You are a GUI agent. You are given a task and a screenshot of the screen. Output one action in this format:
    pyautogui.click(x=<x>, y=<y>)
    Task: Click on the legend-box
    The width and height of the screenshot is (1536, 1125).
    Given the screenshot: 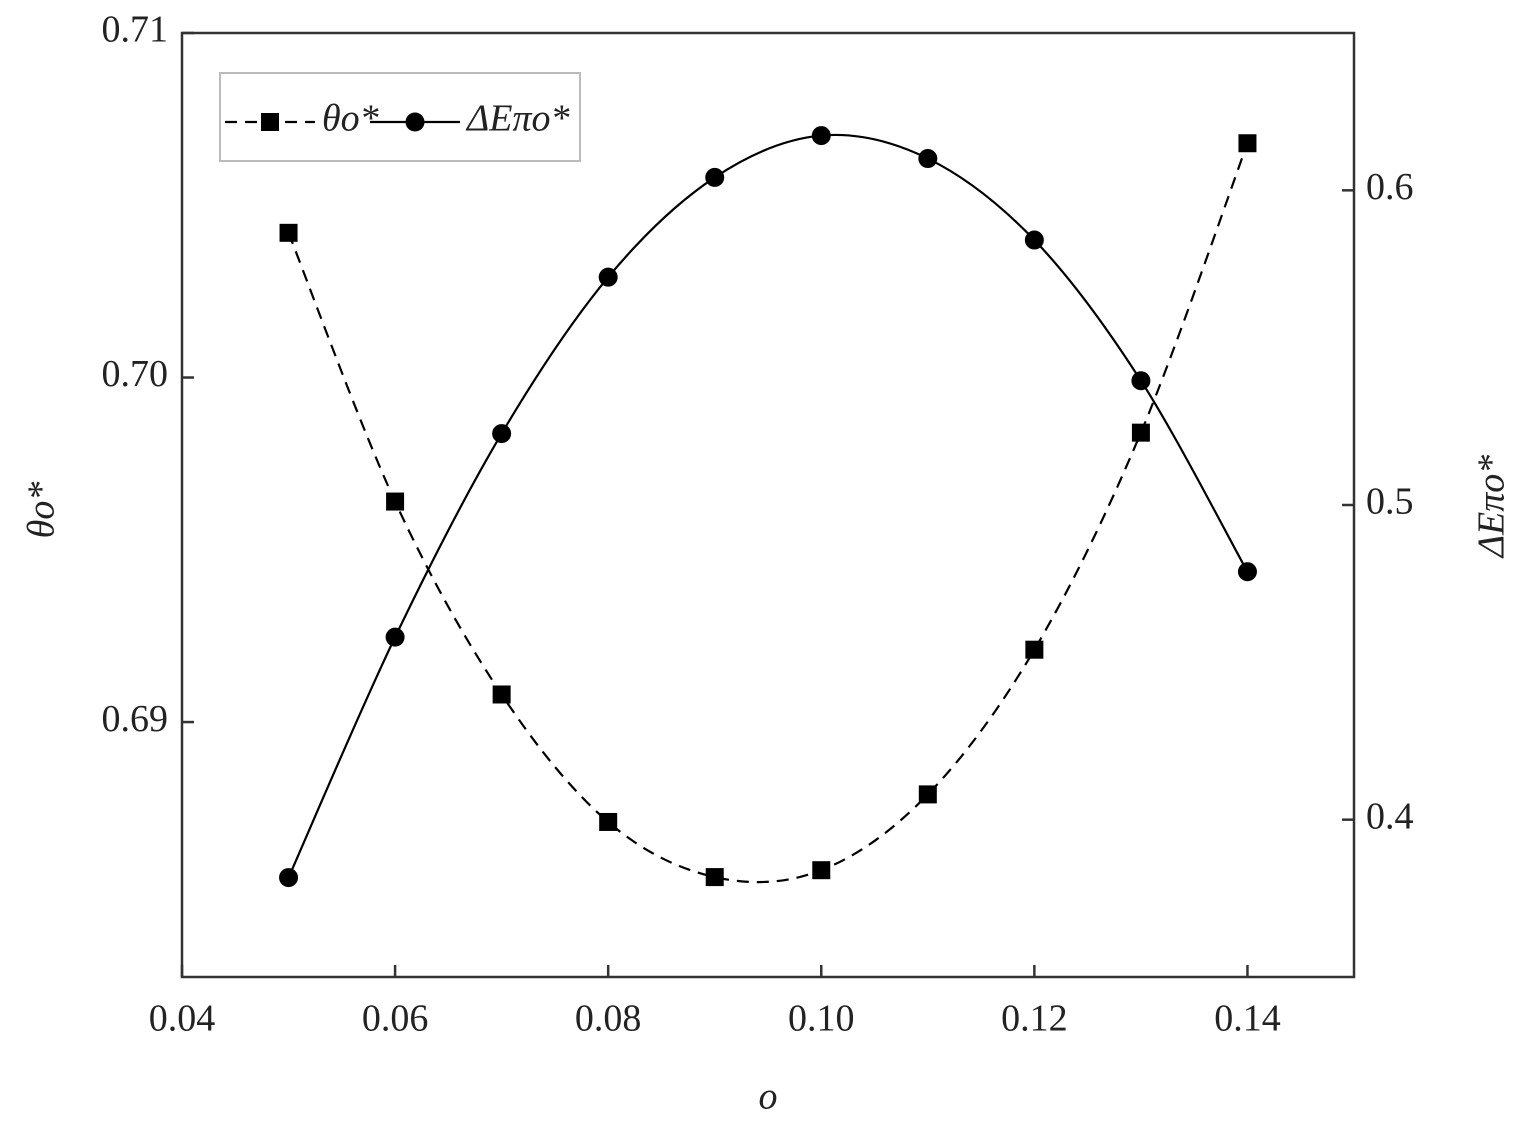 What is the action you would take?
    pyautogui.click(x=400, y=117)
    